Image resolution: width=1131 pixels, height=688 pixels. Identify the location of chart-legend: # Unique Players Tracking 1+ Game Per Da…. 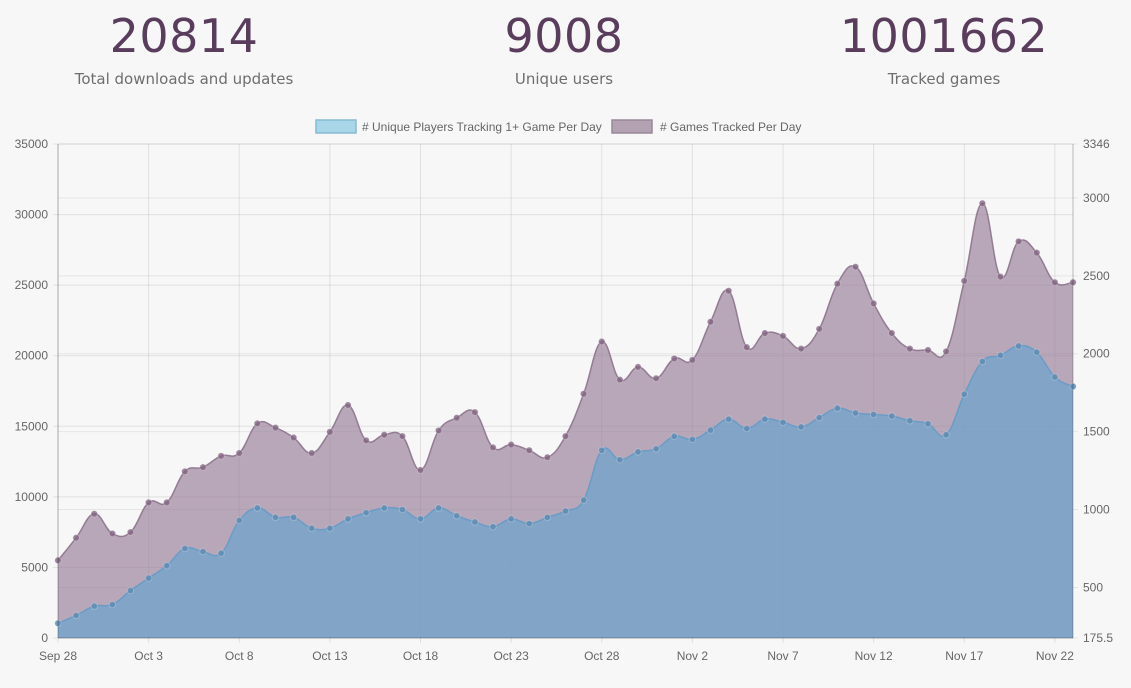
(558, 126).